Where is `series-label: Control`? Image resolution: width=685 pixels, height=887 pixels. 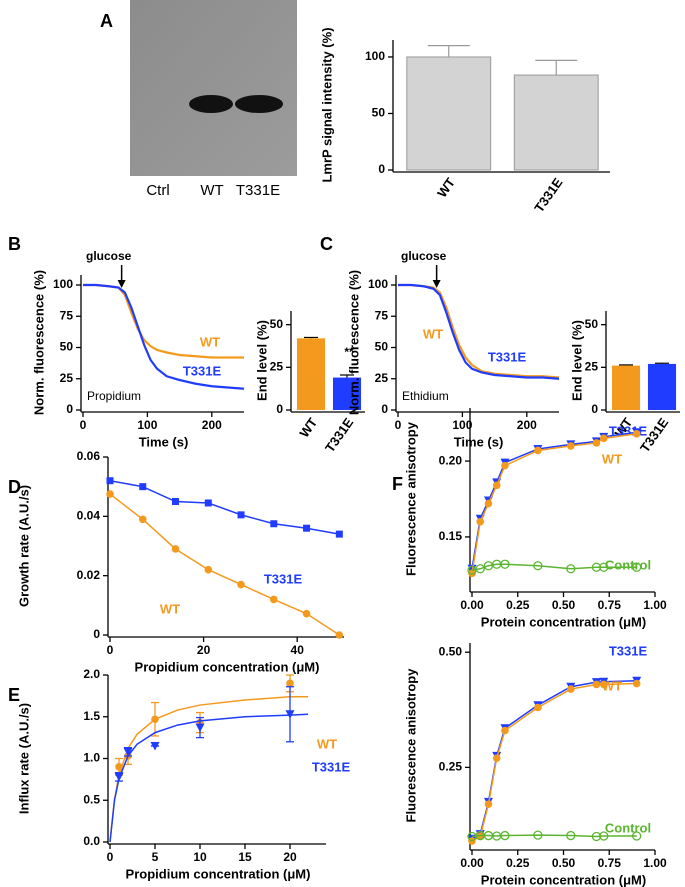
series-label: Control is located at coordinates (628, 564).